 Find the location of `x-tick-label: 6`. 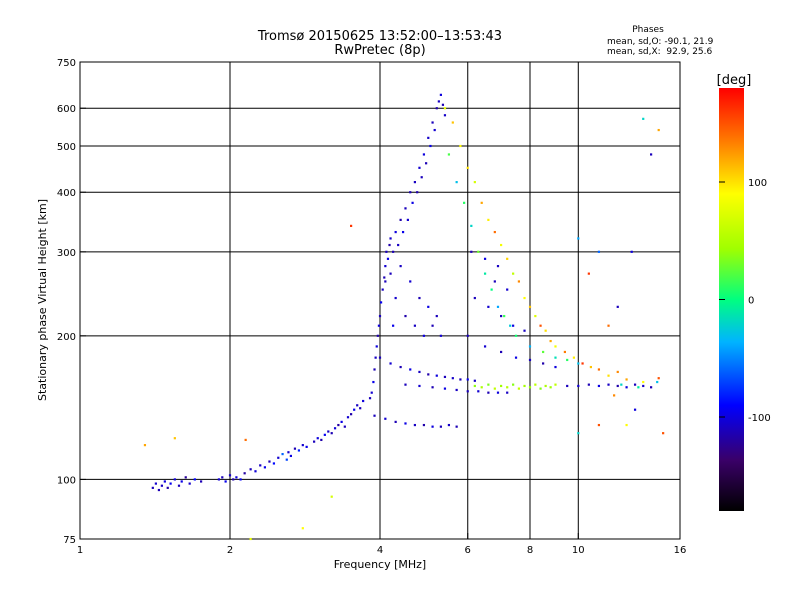

x-tick-label: 6 is located at coordinates (468, 550).